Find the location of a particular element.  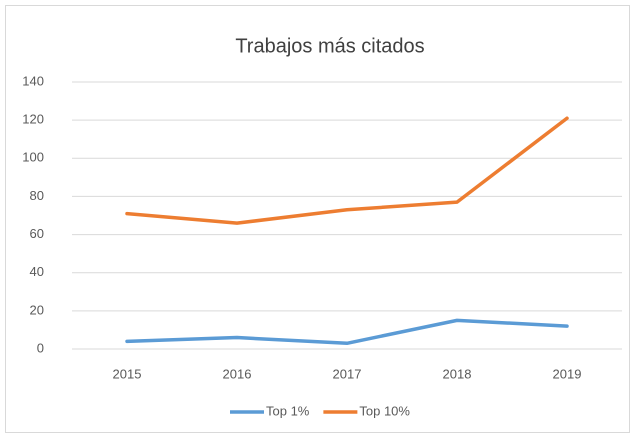

x-tick-label: 2015 is located at coordinates (127, 373).